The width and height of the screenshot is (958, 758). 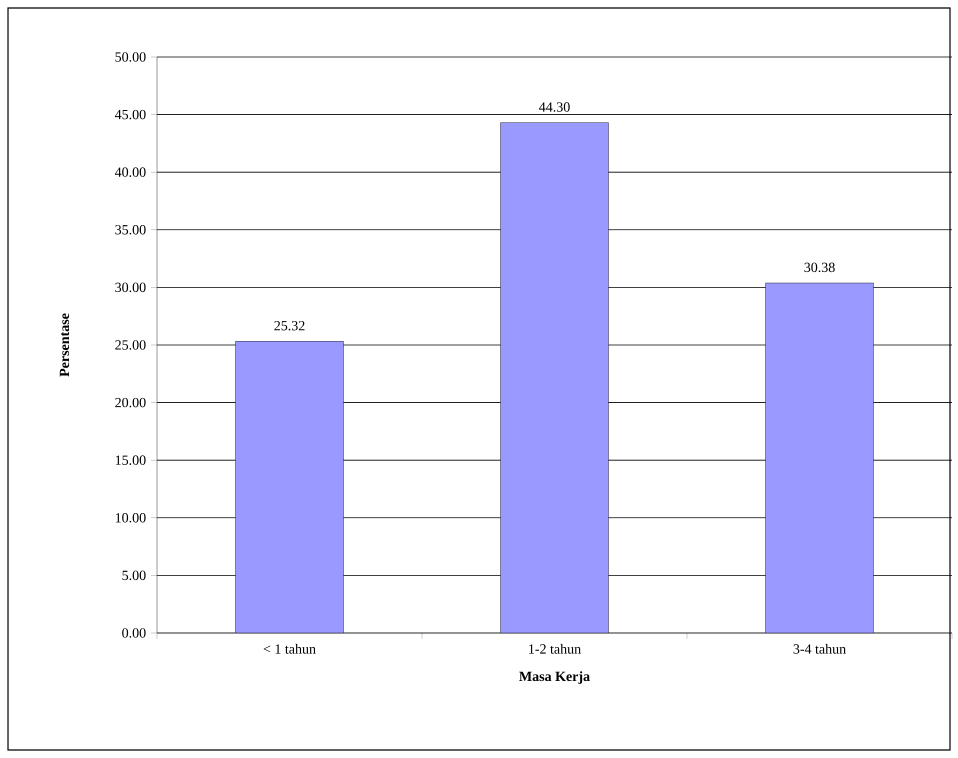 I want to click on y-tick-label: 10.00, so click(x=131, y=518).